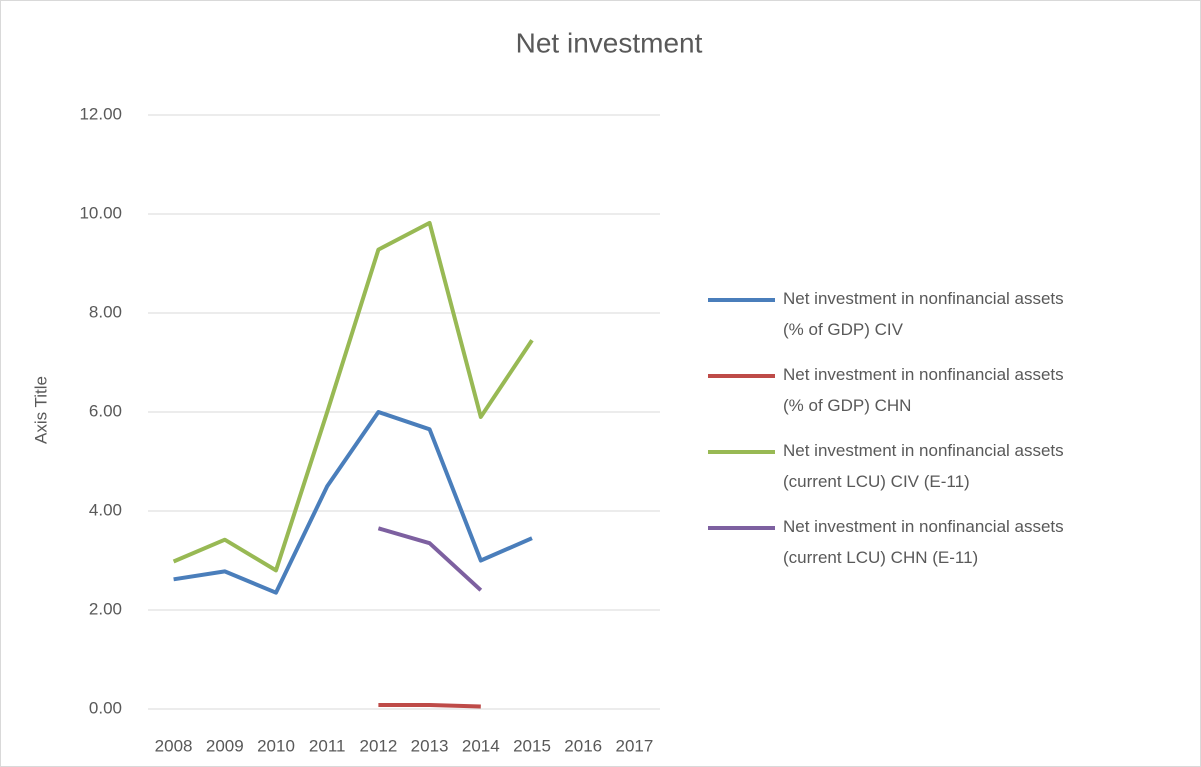 This screenshot has height=767, width=1201. What do you see at coordinates (634, 745) in the screenshot?
I see `x-tick-label: 2017` at bounding box center [634, 745].